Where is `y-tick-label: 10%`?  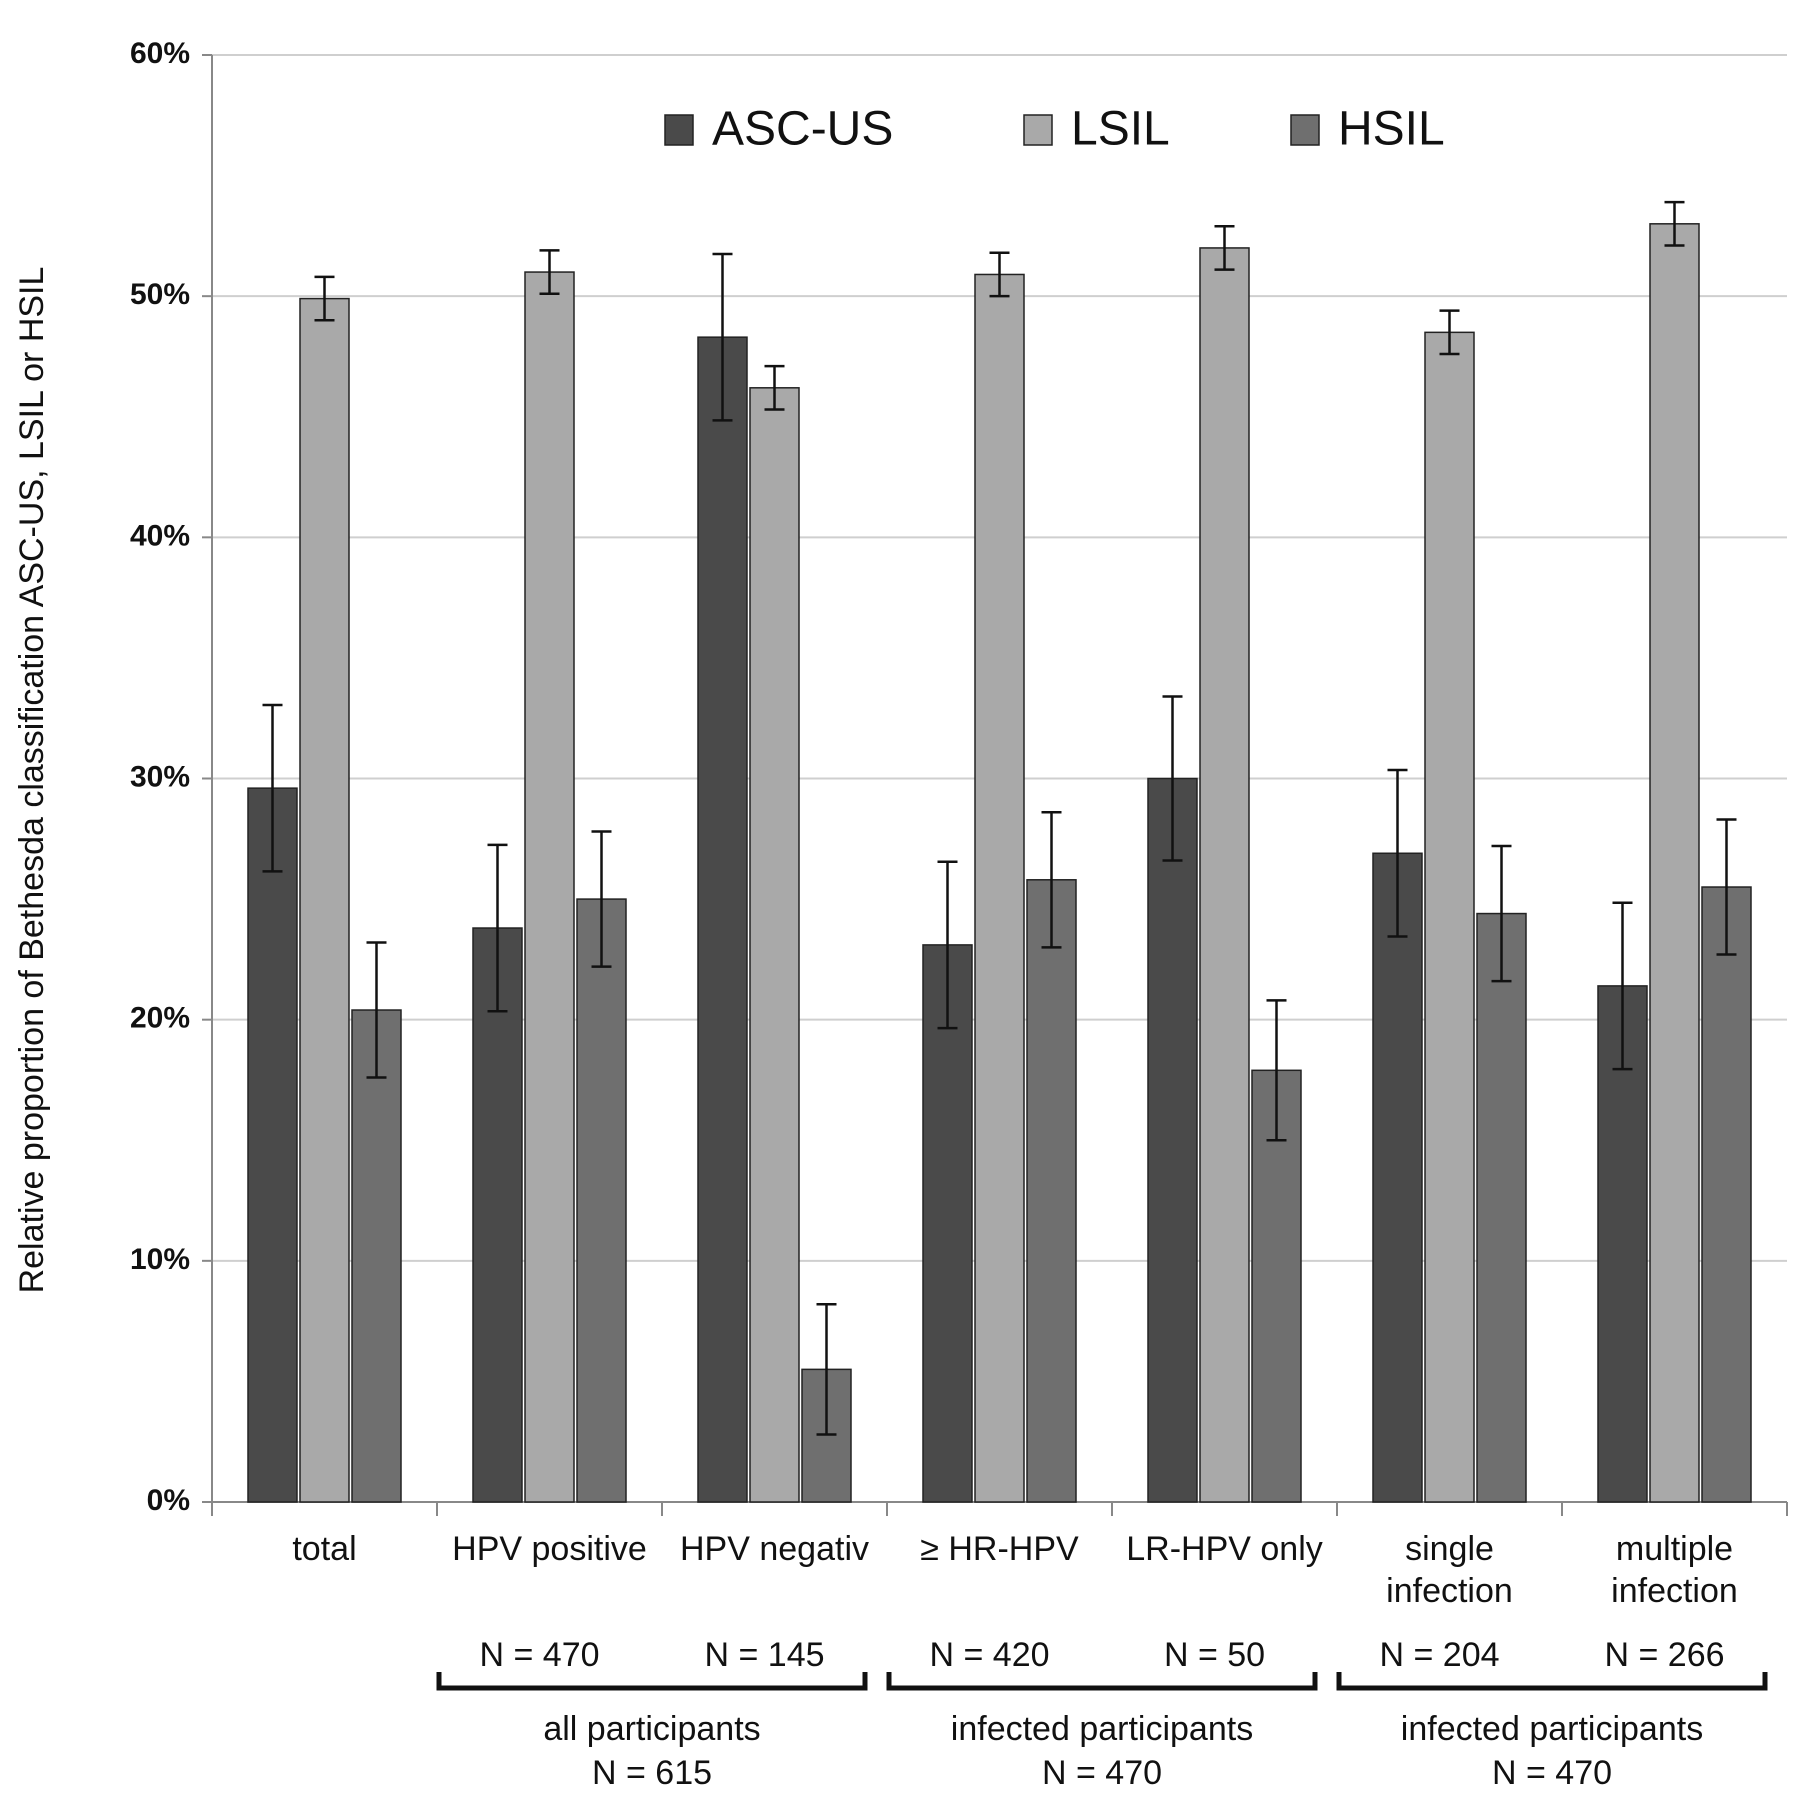 y-tick-label: 10% is located at coordinates (160, 1259).